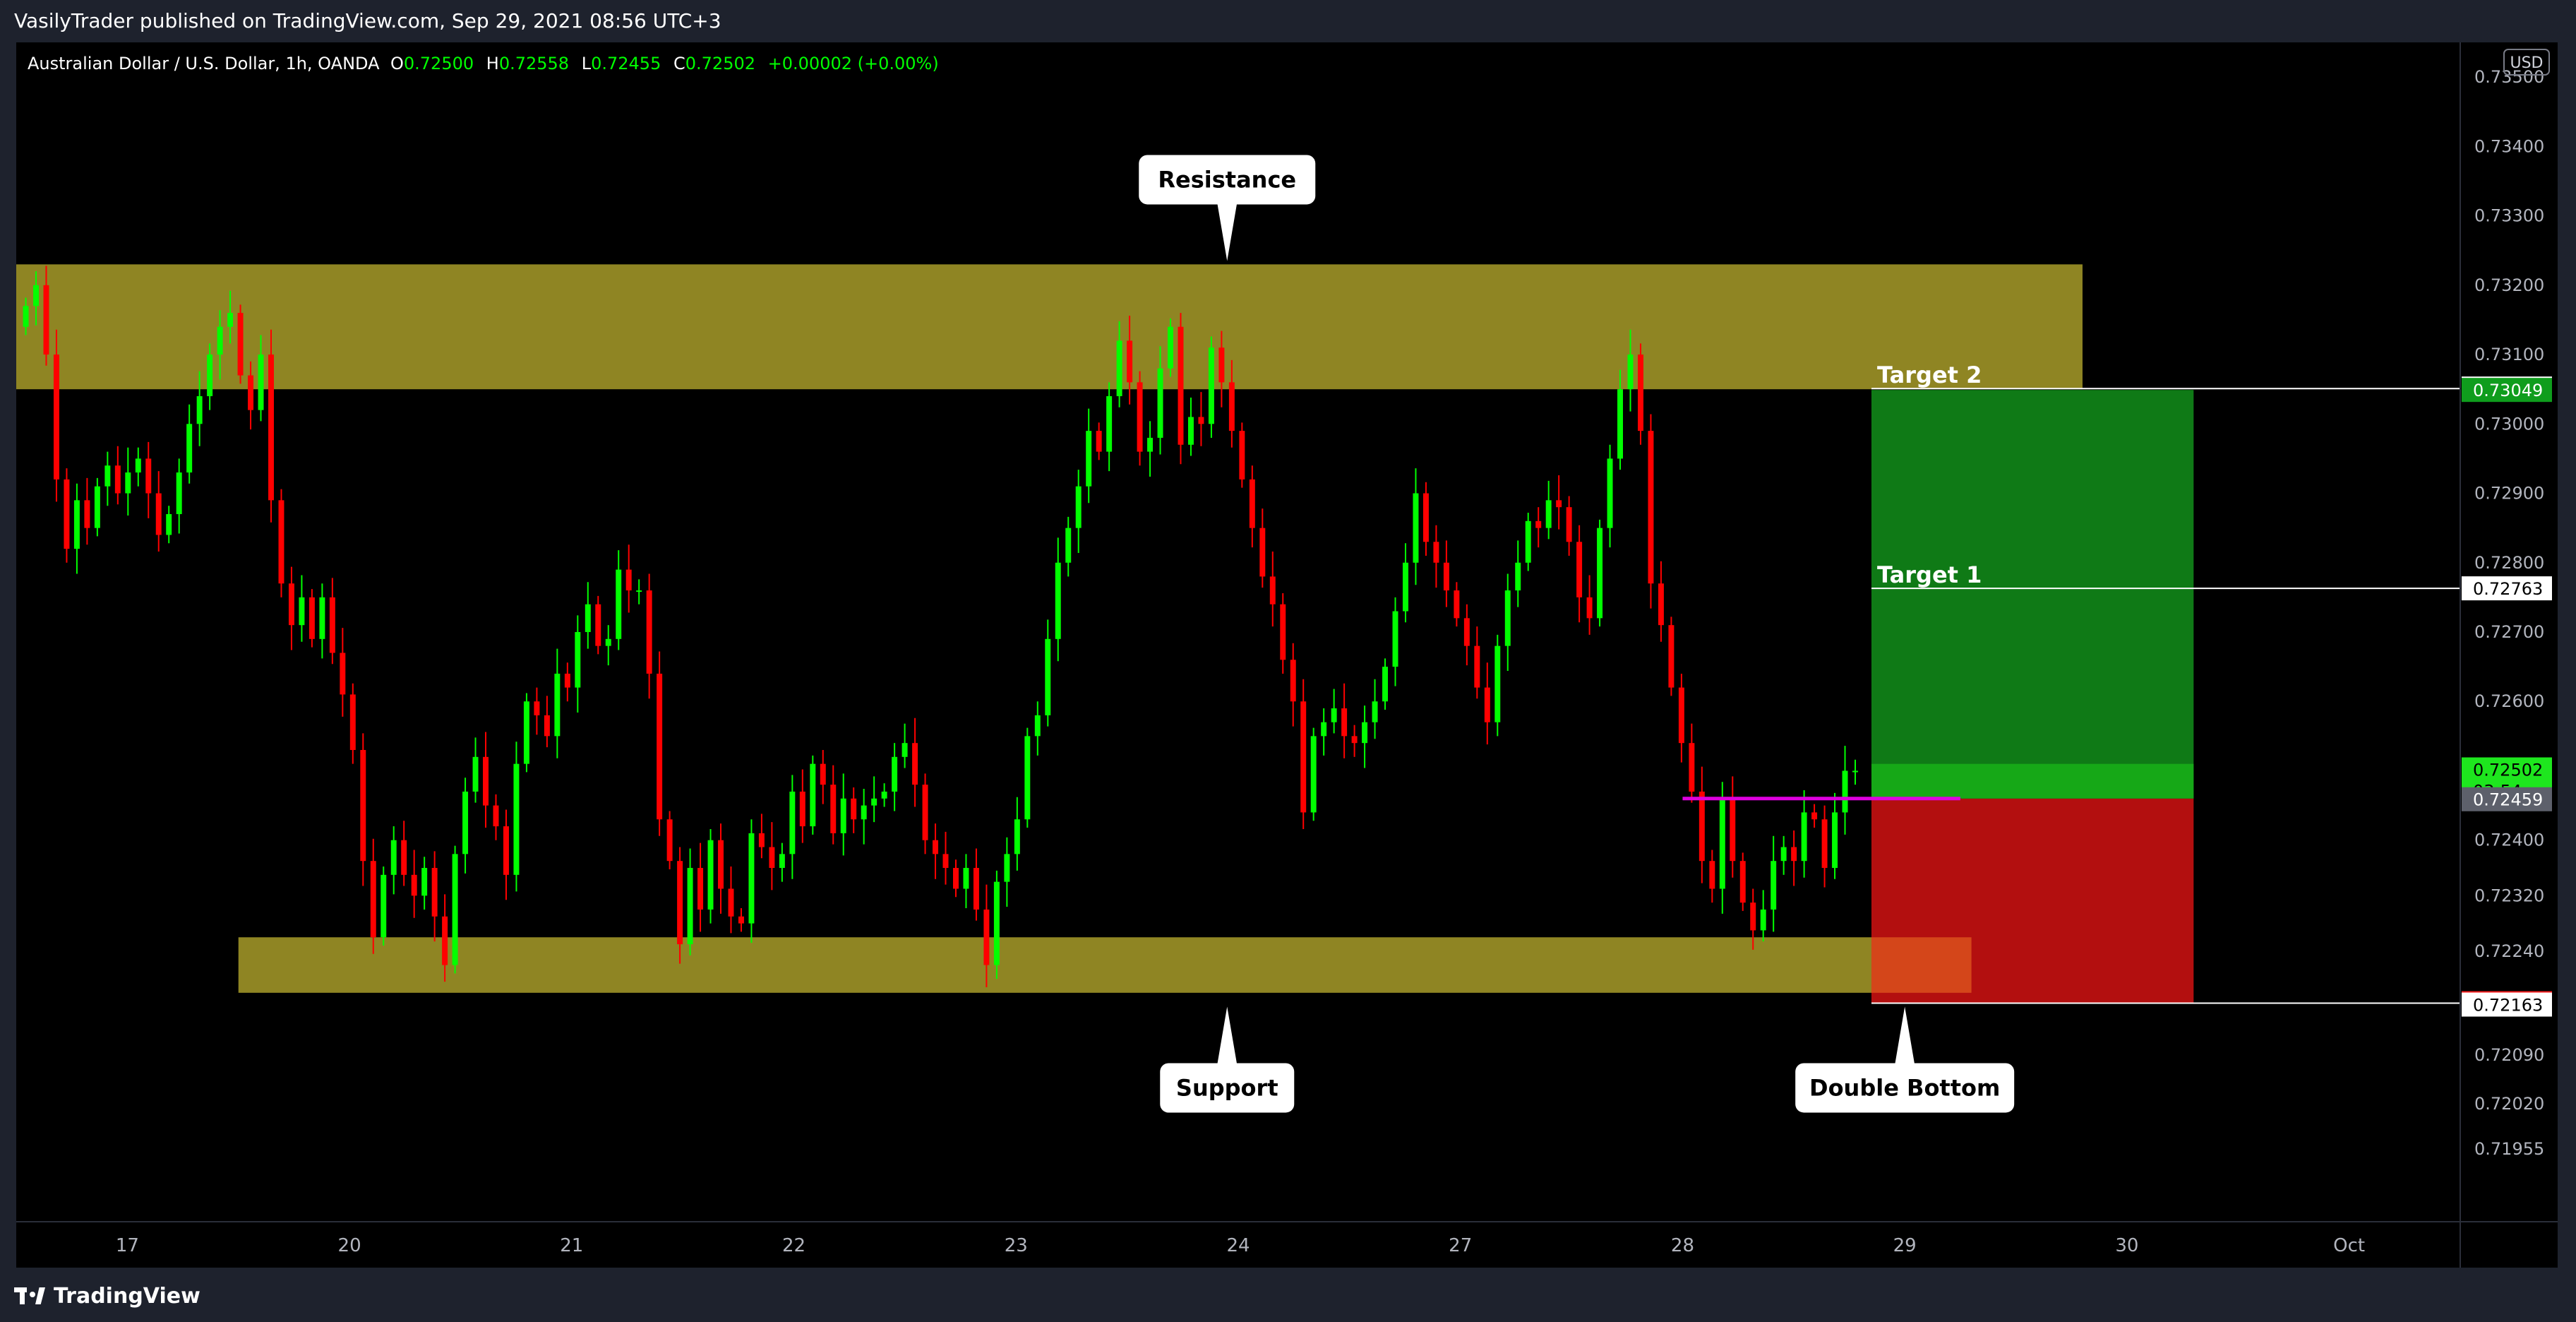 The width and height of the screenshot is (2576, 1322). I want to click on low-label: L, so click(587, 64).